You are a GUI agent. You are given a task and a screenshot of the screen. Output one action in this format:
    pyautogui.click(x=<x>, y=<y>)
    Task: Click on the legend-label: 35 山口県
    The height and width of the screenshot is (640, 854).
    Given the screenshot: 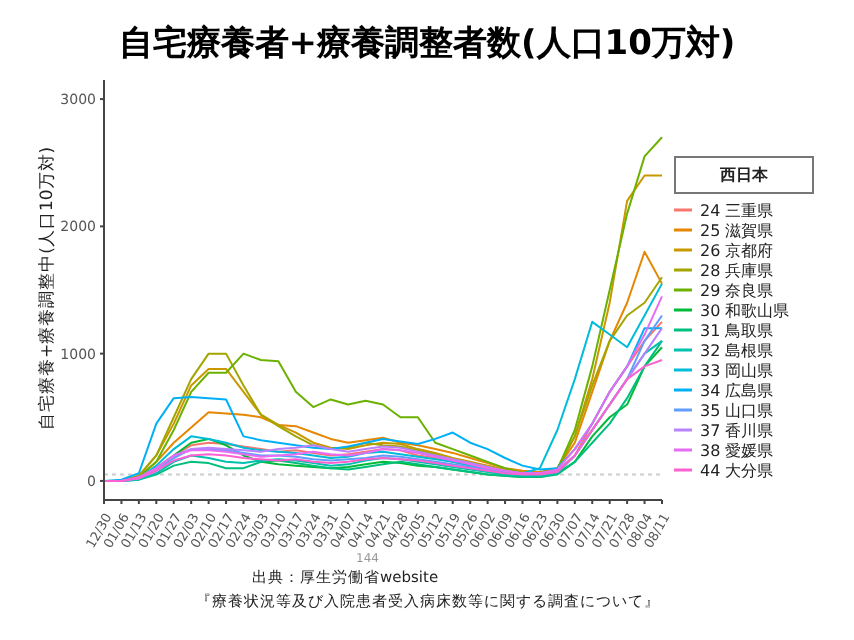 What is the action you would take?
    pyautogui.click(x=737, y=410)
    